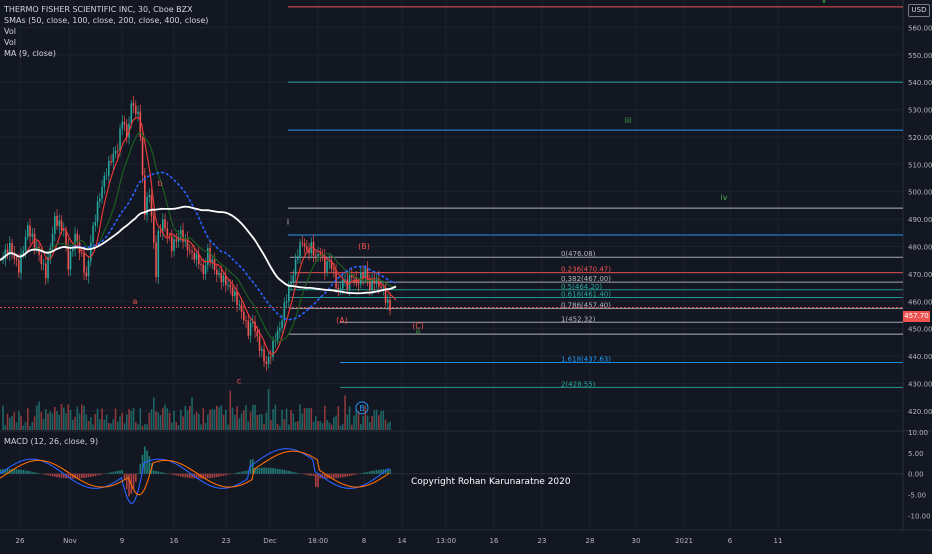 The image size is (932, 554). I want to click on time-tick-label: Dec, so click(270, 541).